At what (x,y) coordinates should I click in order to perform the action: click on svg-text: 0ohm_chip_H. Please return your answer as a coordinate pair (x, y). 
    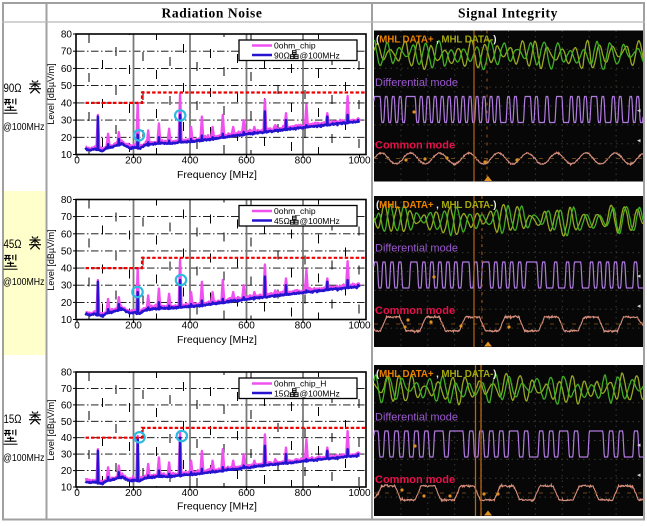
    Looking at the image, I should click on (300, 384).